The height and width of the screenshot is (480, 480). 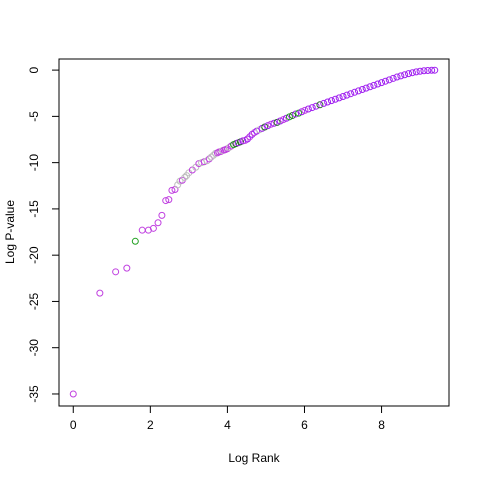 I want to click on y-tick-label: -35, so click(x=34, y=394).